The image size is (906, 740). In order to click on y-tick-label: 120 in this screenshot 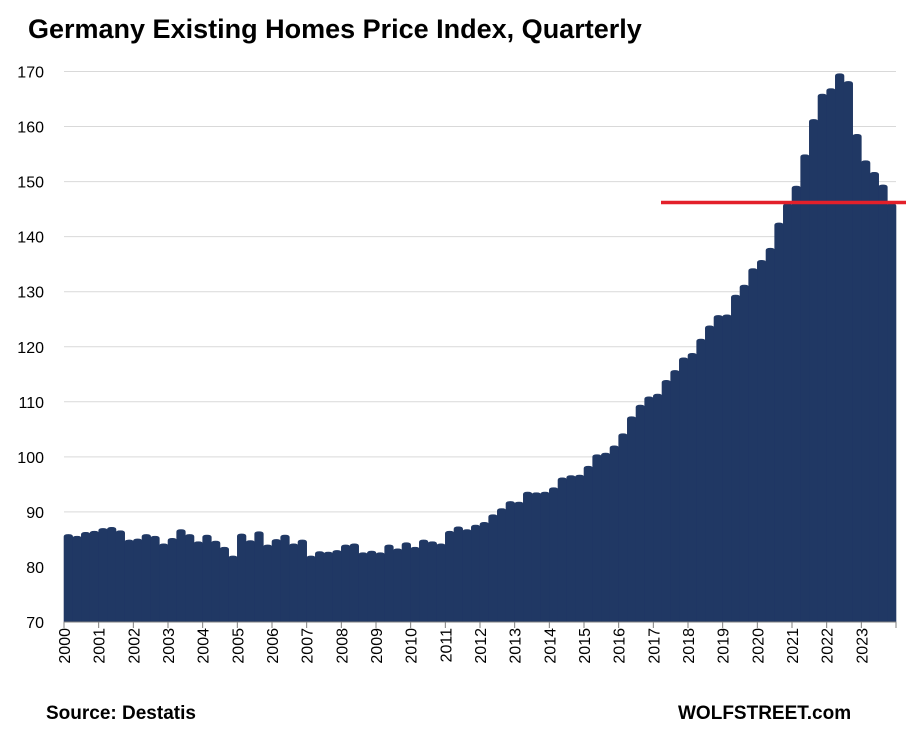, I will do `click(30, 348)`.